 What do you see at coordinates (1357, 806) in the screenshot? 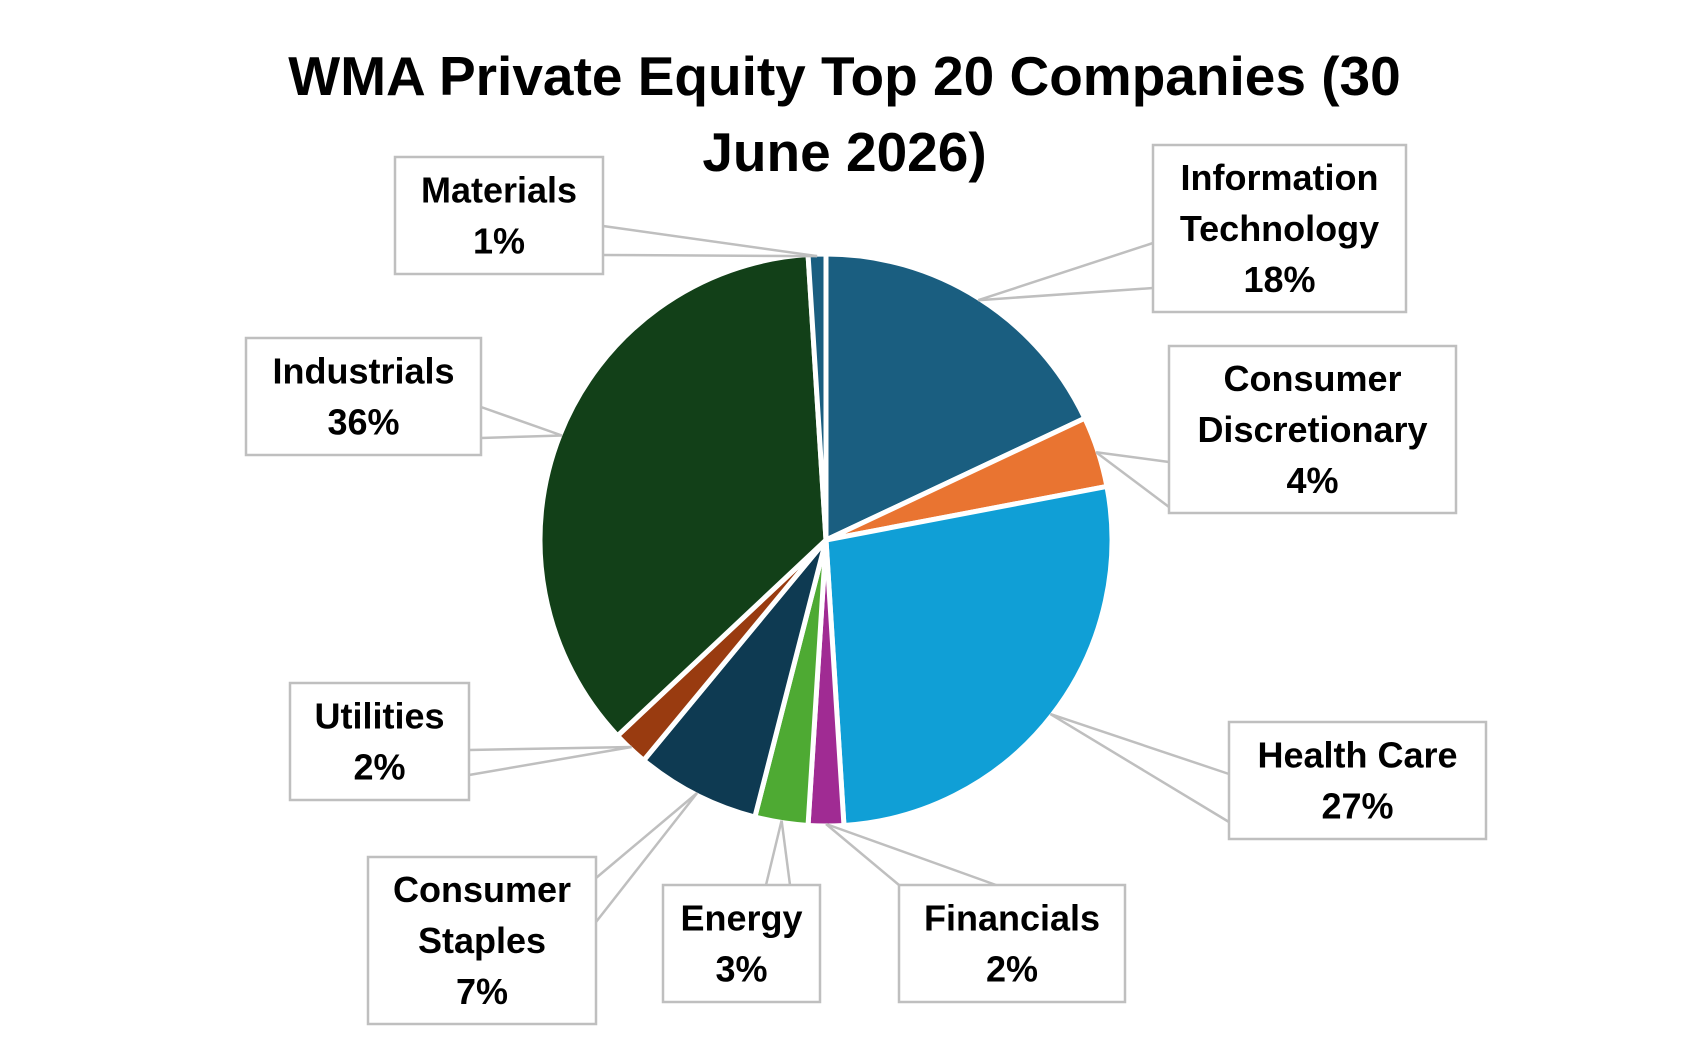
I see `data-label-value: 27%` at bounding box center [1357, 806].